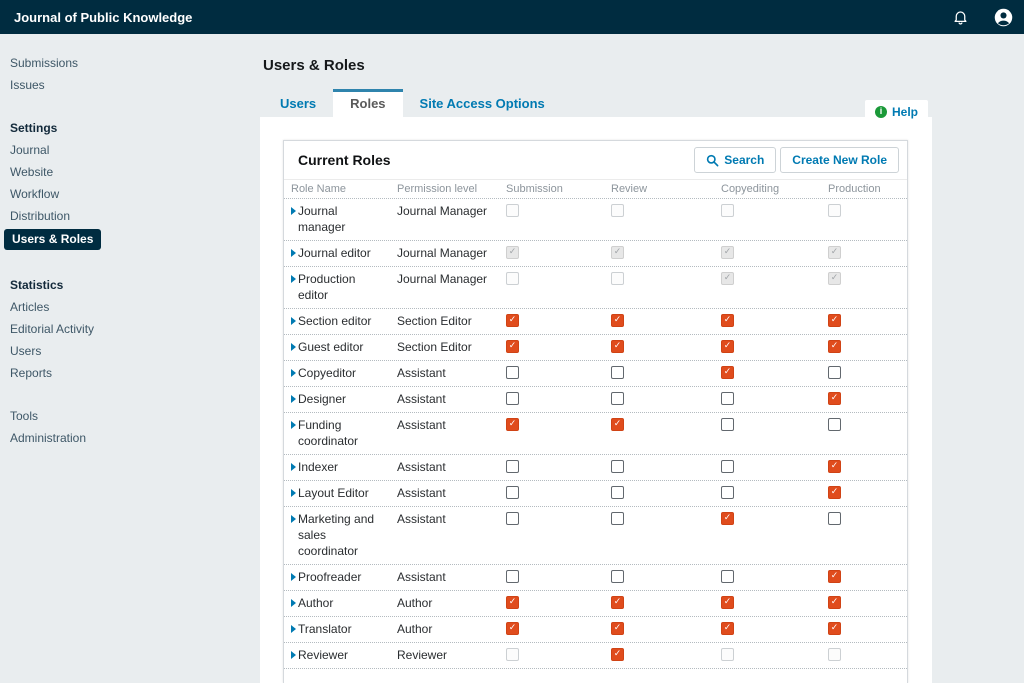 This screenshot has width=1024, height=683. What do you see at coordinates (595, 656) in the screenshot?
I see `table-row: Reviewer Reviewer ✓` at bounding box center [595, 656].